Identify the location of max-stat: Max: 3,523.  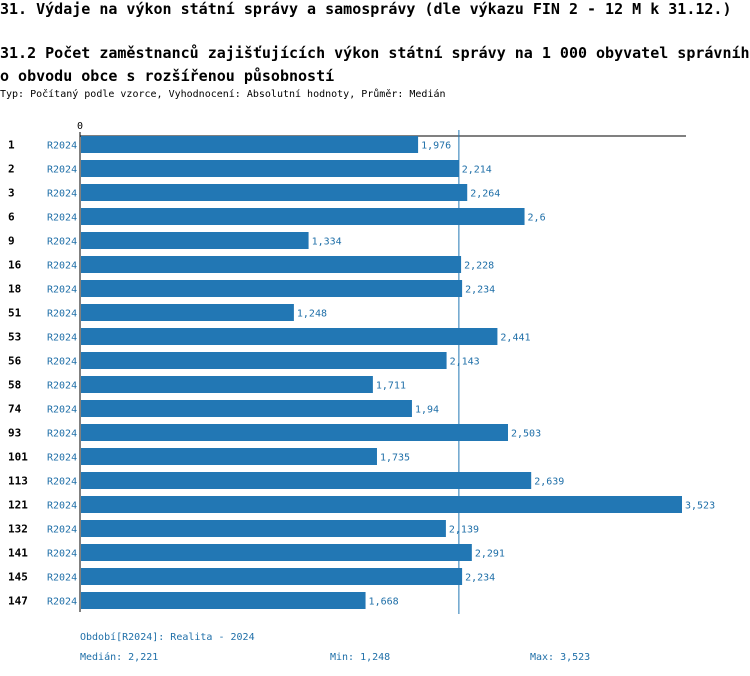
(560, 657).